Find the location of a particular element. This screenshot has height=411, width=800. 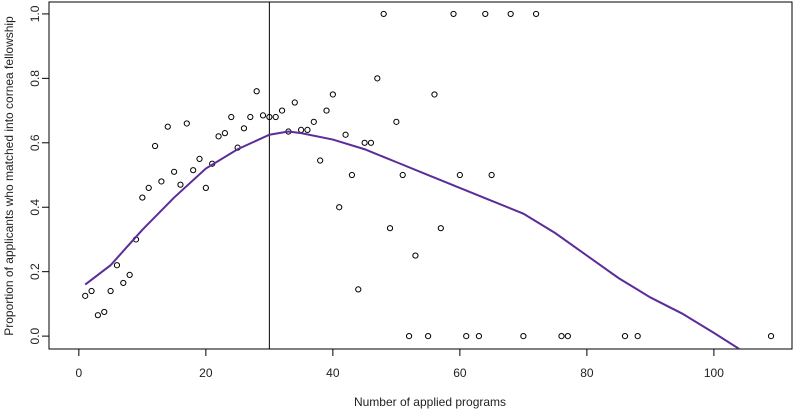

x-tick-label: 0 is located at coordinates (79, 373).